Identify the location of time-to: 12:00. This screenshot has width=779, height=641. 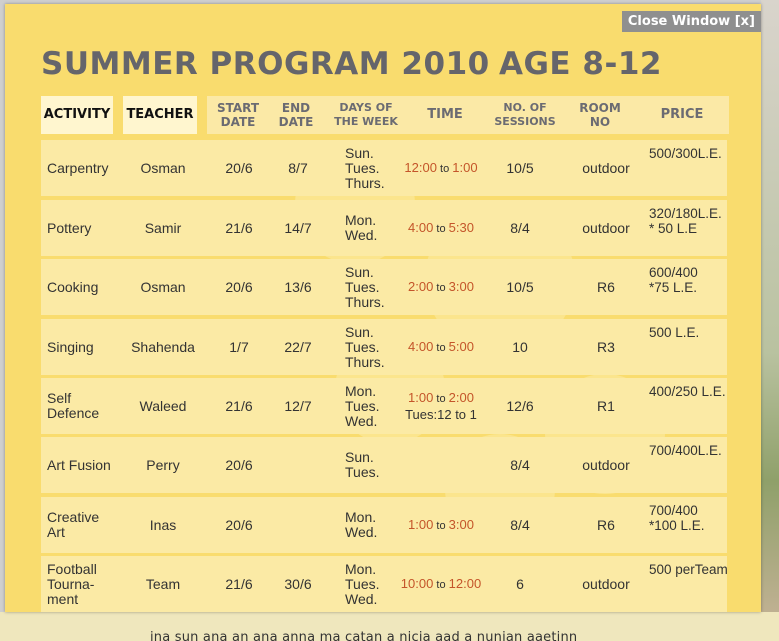
(465, 583).